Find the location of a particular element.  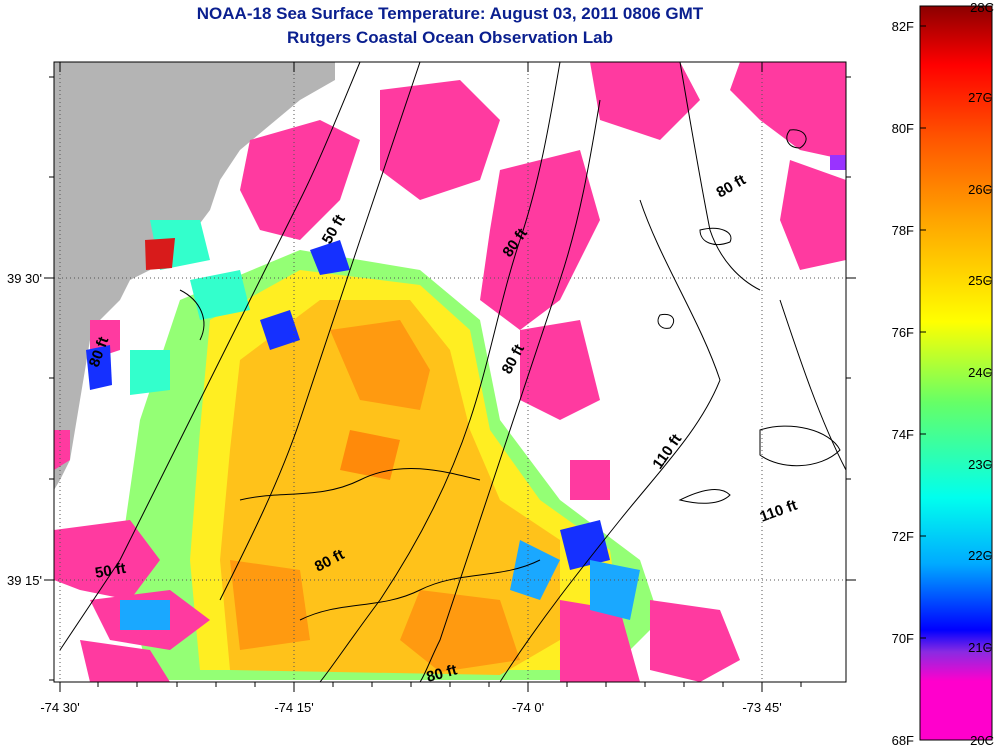

x-tick-label: -74 30' is located at coordinates (59, 707).